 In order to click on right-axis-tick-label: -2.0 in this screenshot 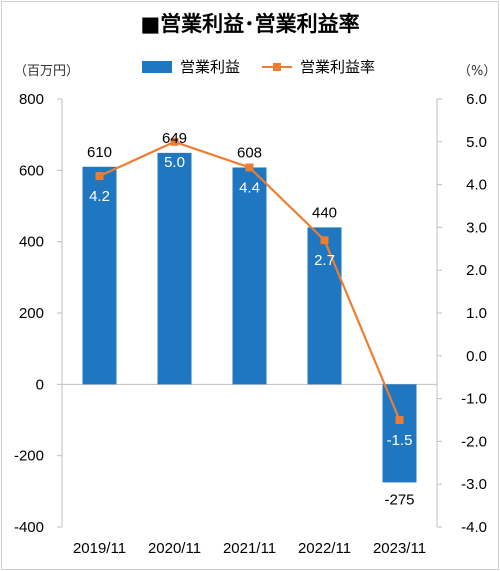, I will do `click(474, 441)`.